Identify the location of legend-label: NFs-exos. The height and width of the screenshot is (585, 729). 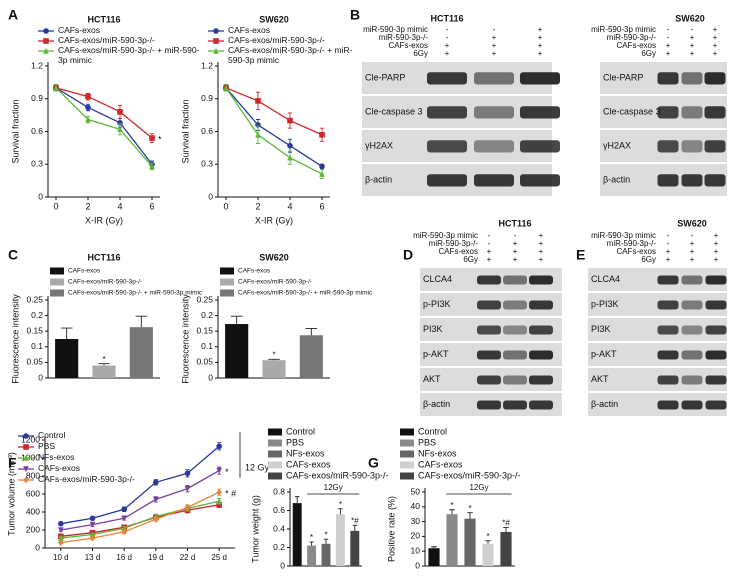
(305, 453).